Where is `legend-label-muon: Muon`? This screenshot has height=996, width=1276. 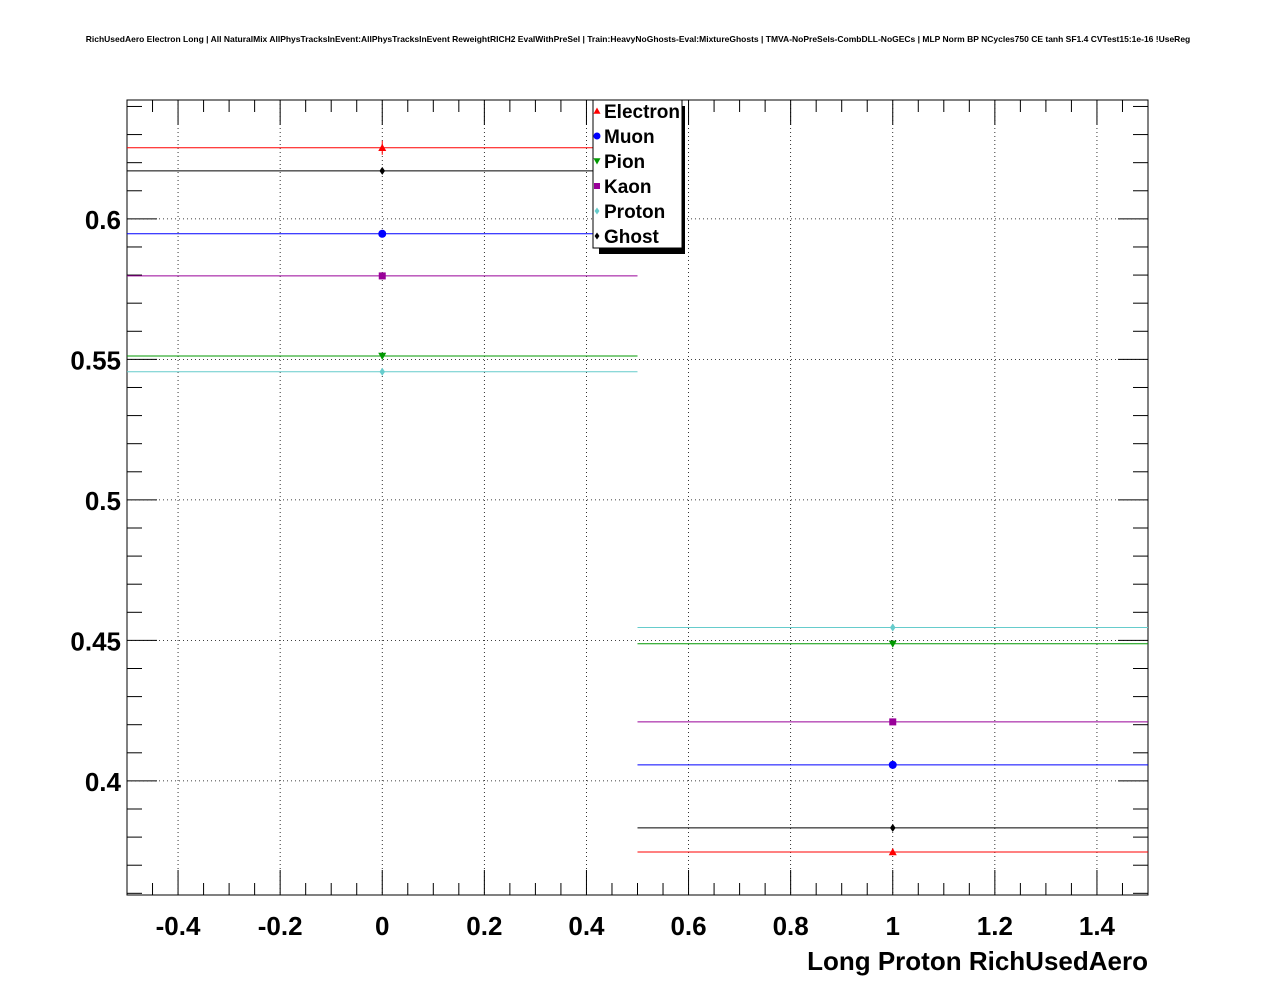 legend-label-muon: Muon is located at coordinates (629, 137).